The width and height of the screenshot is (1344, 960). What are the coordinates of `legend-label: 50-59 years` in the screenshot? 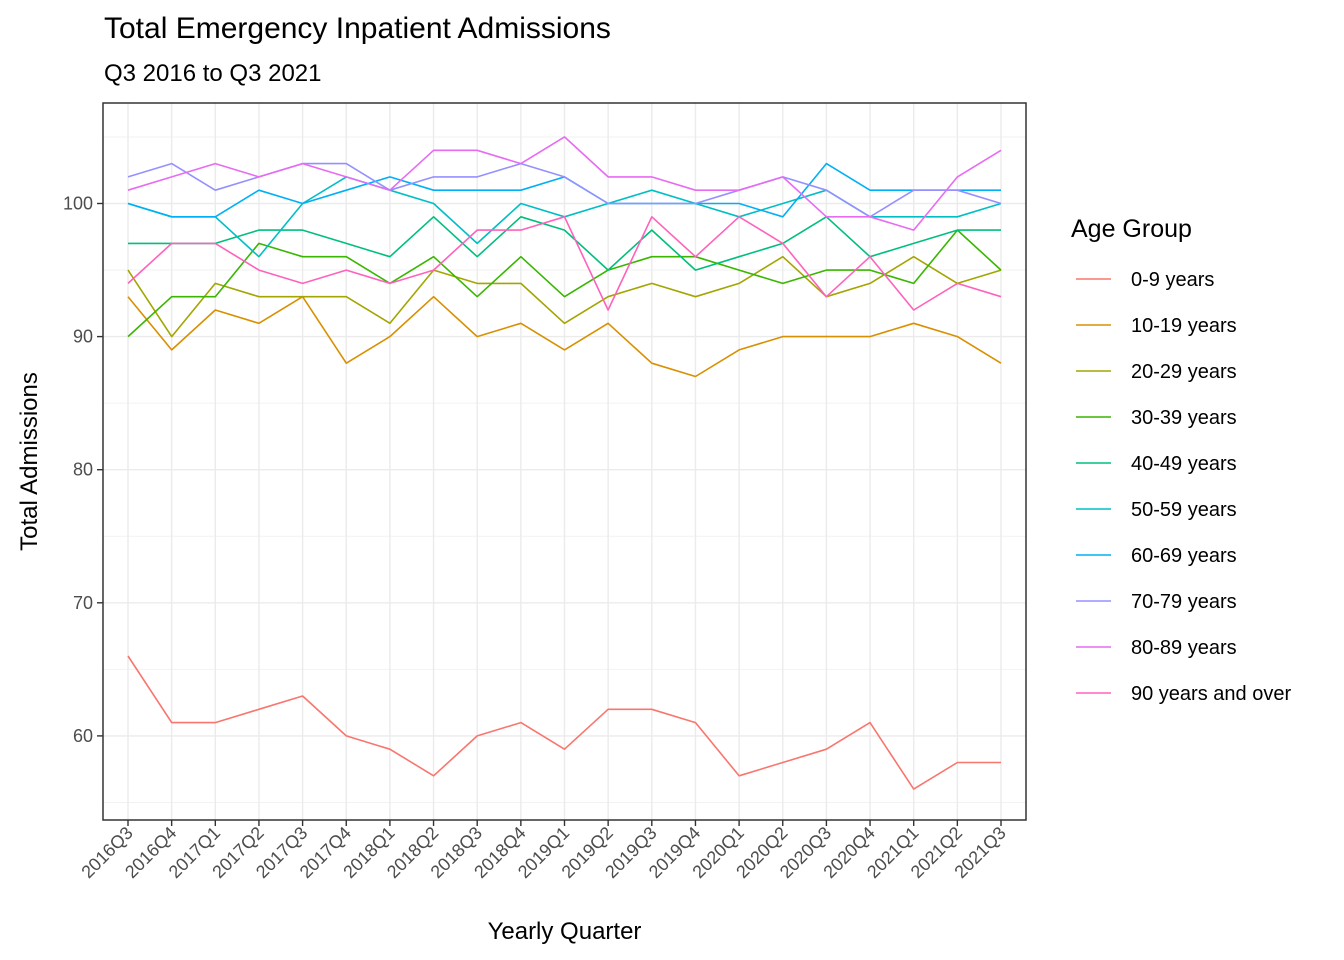 It's located at (1184, 510).